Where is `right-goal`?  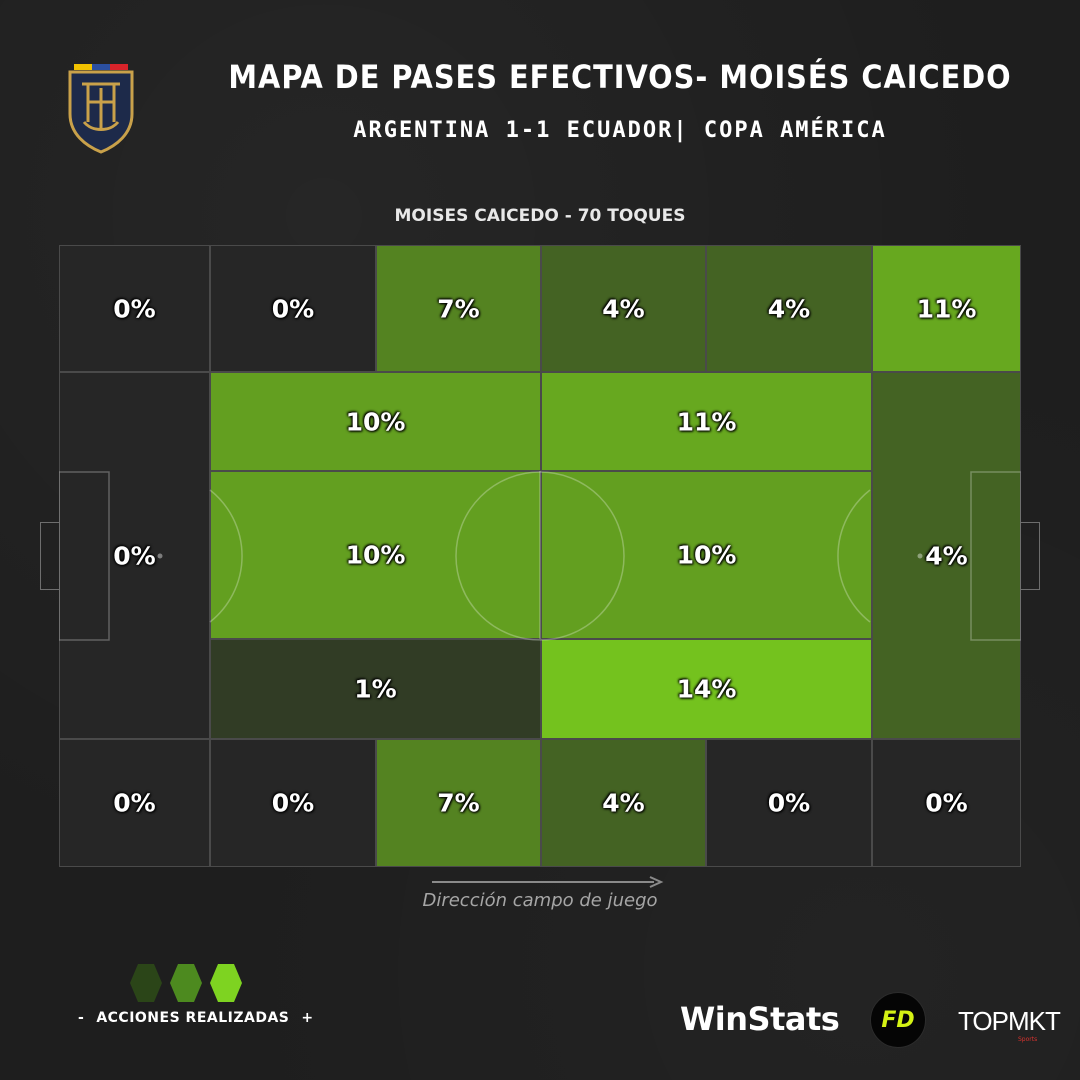
right-goal is located at coordinates (1030, 556).